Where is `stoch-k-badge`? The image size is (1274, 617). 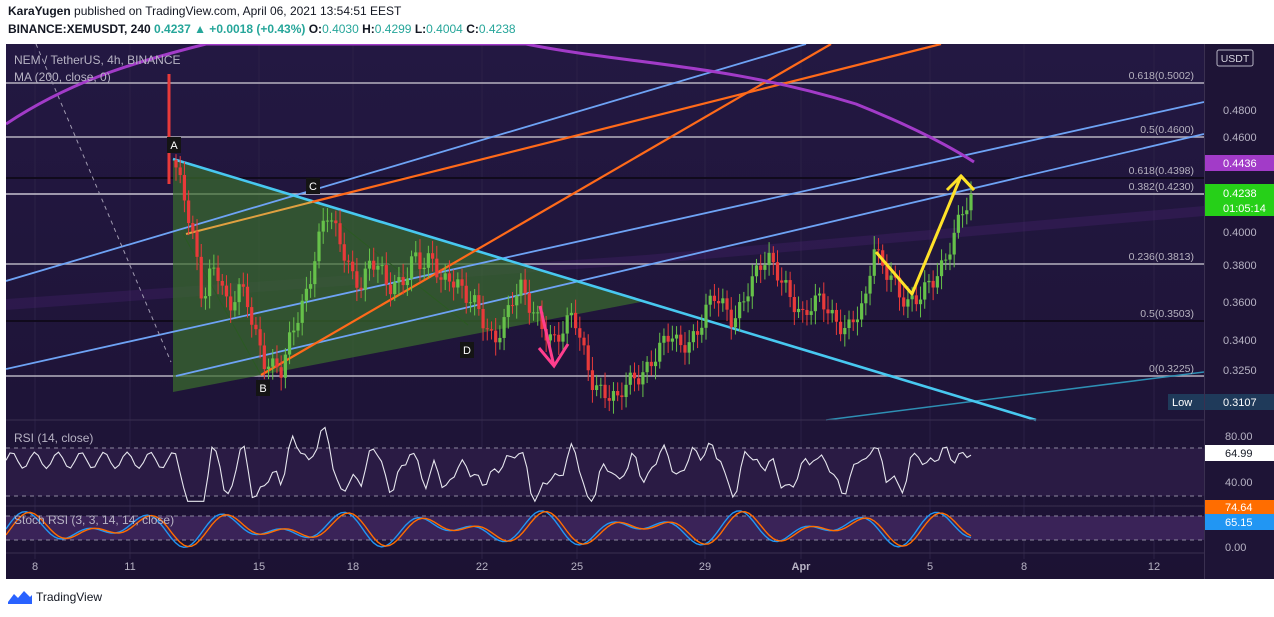
stoch-k-badge is located at coordinates (1239, 522).